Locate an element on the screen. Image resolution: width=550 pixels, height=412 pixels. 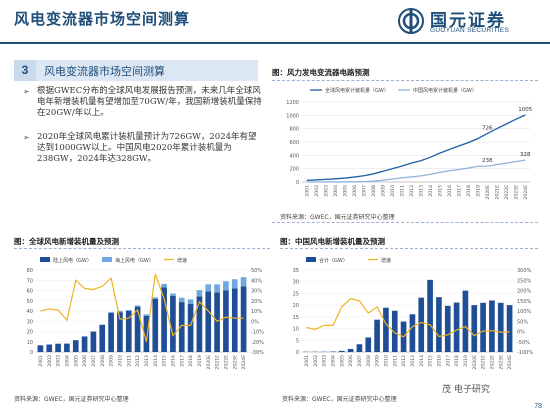
x-tick-label: 2009 is located at coordinates (378, 361).